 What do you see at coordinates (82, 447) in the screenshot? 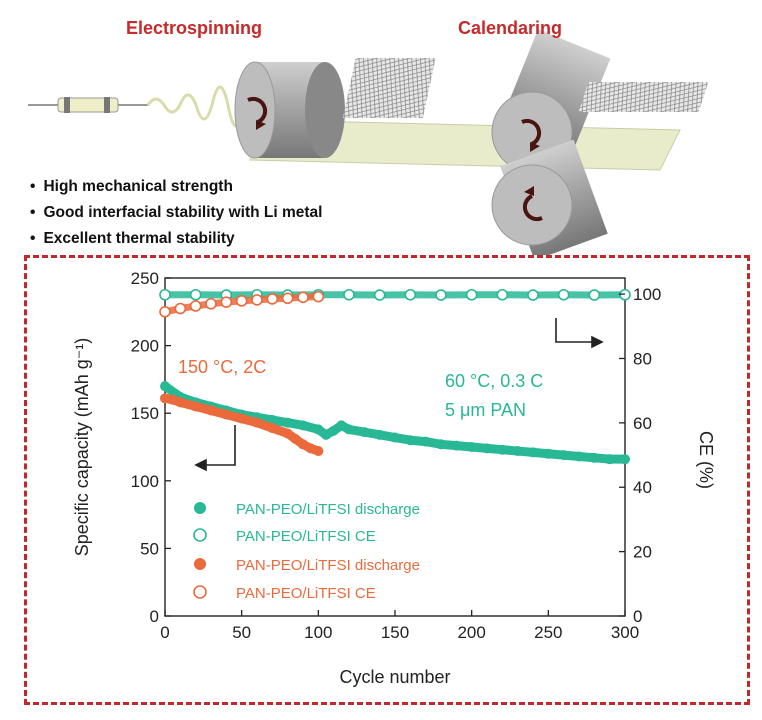
I see `y-axis-left-label: Specific capacity (mAh g⁻¹)` at bounding box center [82, 447].